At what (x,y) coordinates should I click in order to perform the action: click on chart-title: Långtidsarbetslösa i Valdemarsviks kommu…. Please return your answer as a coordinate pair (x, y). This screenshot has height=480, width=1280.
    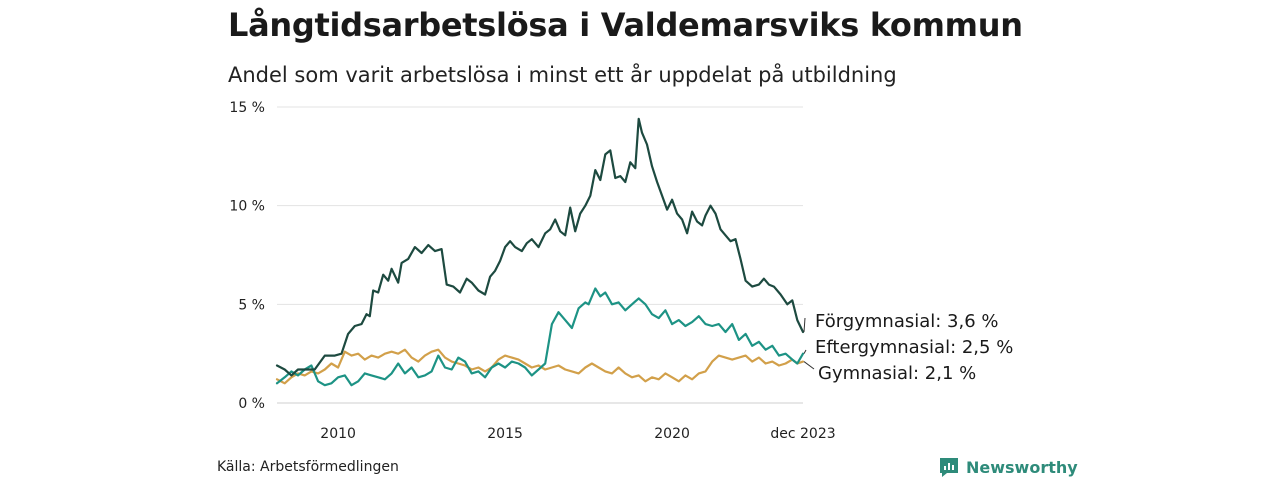
    Looking at the image, I should click on (625, 25).